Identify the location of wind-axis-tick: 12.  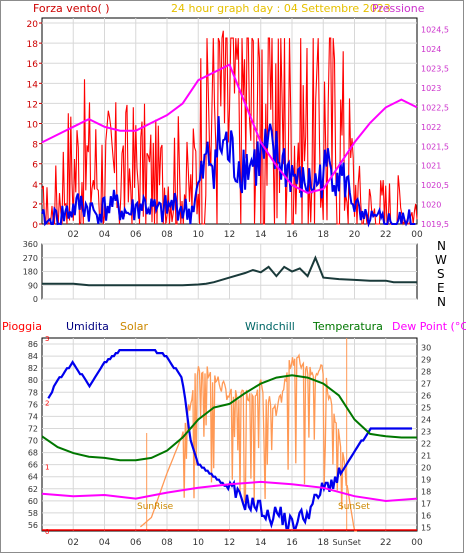
(32, 105).